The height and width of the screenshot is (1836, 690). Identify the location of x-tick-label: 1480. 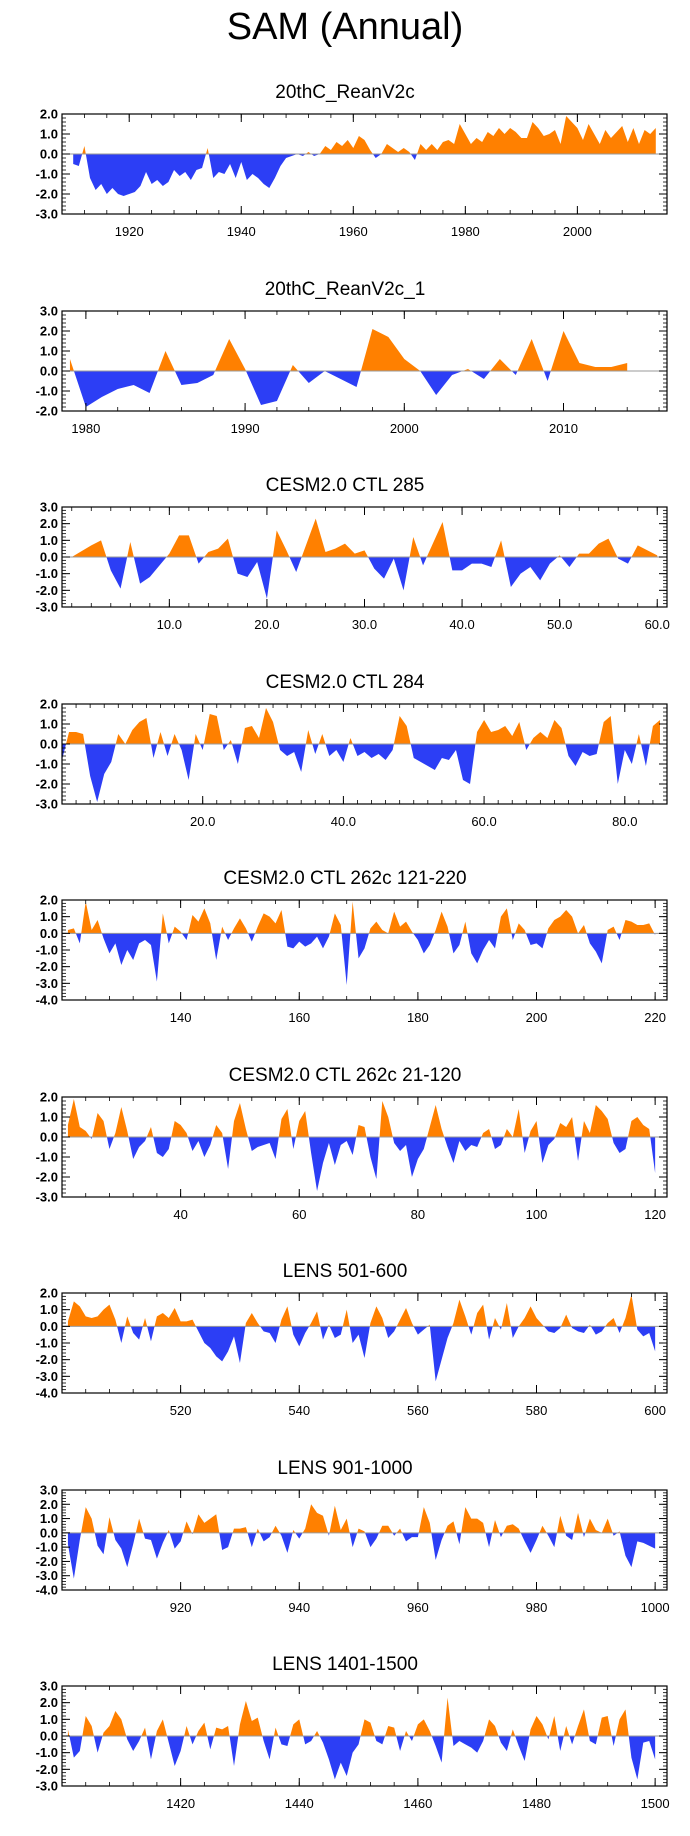
(536, 1803).